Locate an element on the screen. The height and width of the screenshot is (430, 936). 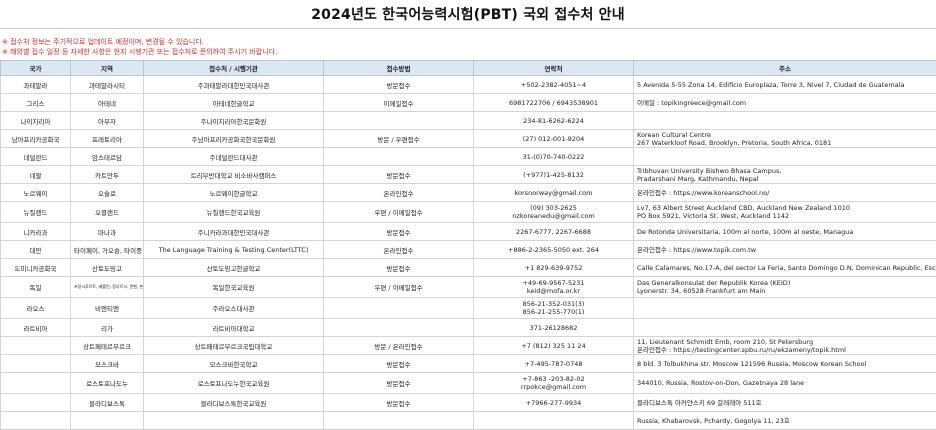
cell-country: 나이지리아 is located at coordinates (35, 120).